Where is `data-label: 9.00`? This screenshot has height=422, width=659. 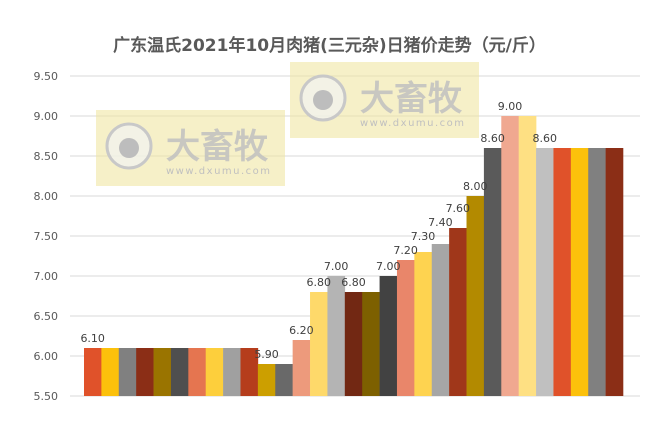 data-label: 9.00 is located at coordinates (510, 106).